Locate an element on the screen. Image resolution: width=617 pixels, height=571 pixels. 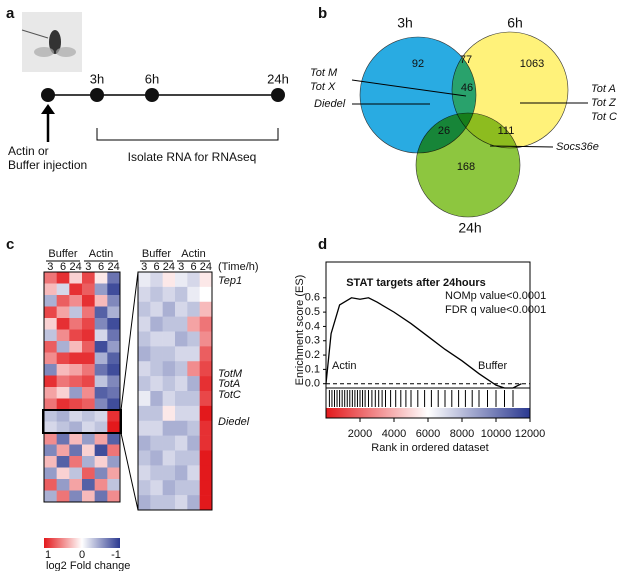
count: 92 is located at coordinates (418, 64).